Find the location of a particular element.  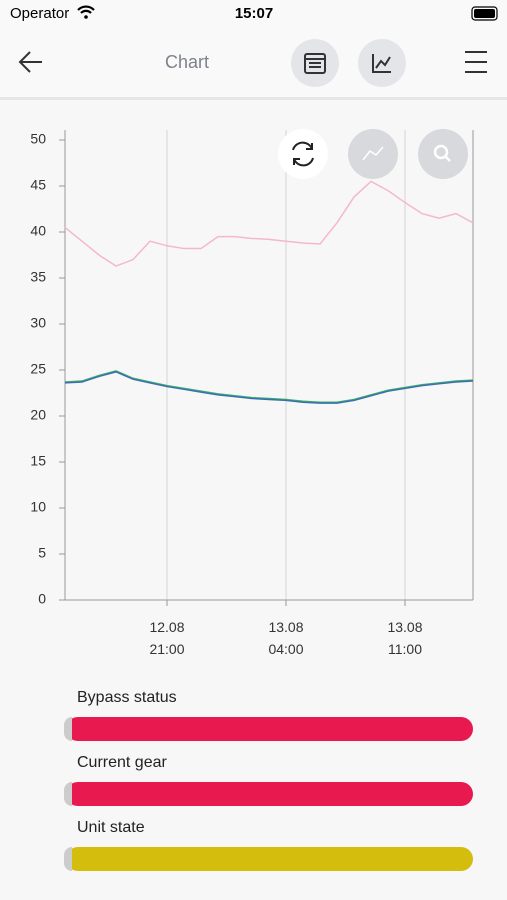

x-tick-label: 13.08 04:00 is located at coordinates (286, 638).